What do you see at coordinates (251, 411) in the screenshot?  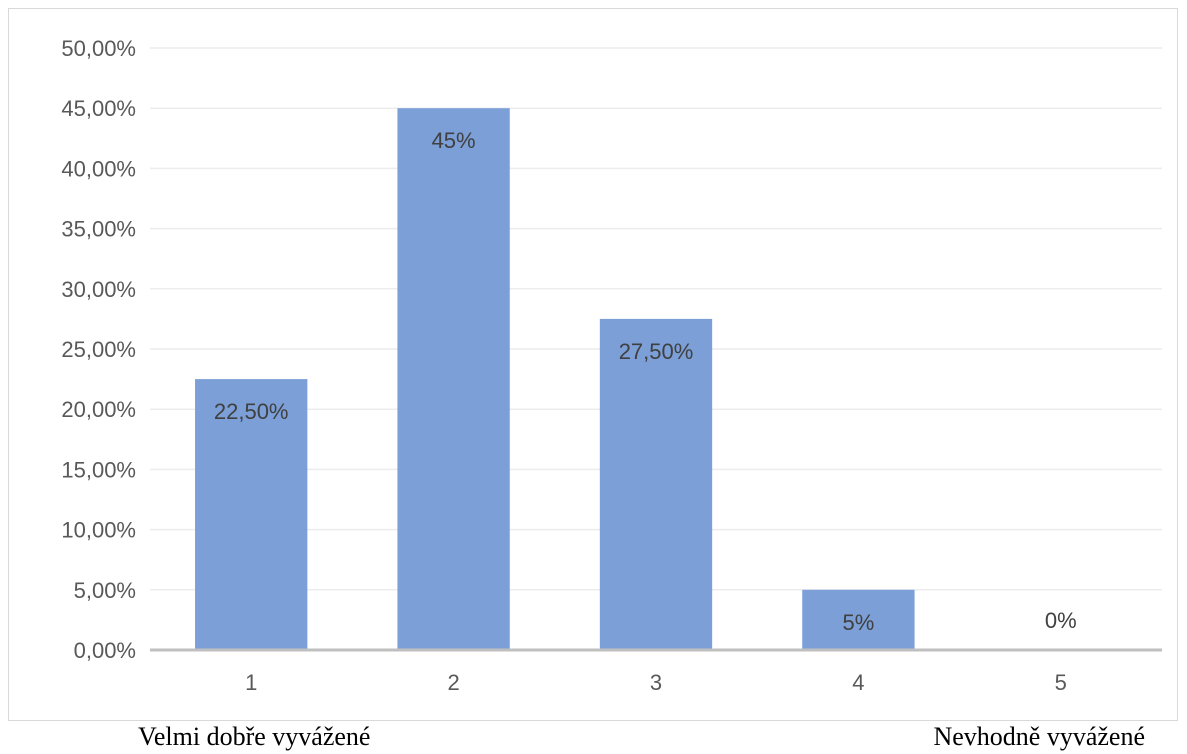 I see `data-label: 22,50%` at bounding box center [251, 411].